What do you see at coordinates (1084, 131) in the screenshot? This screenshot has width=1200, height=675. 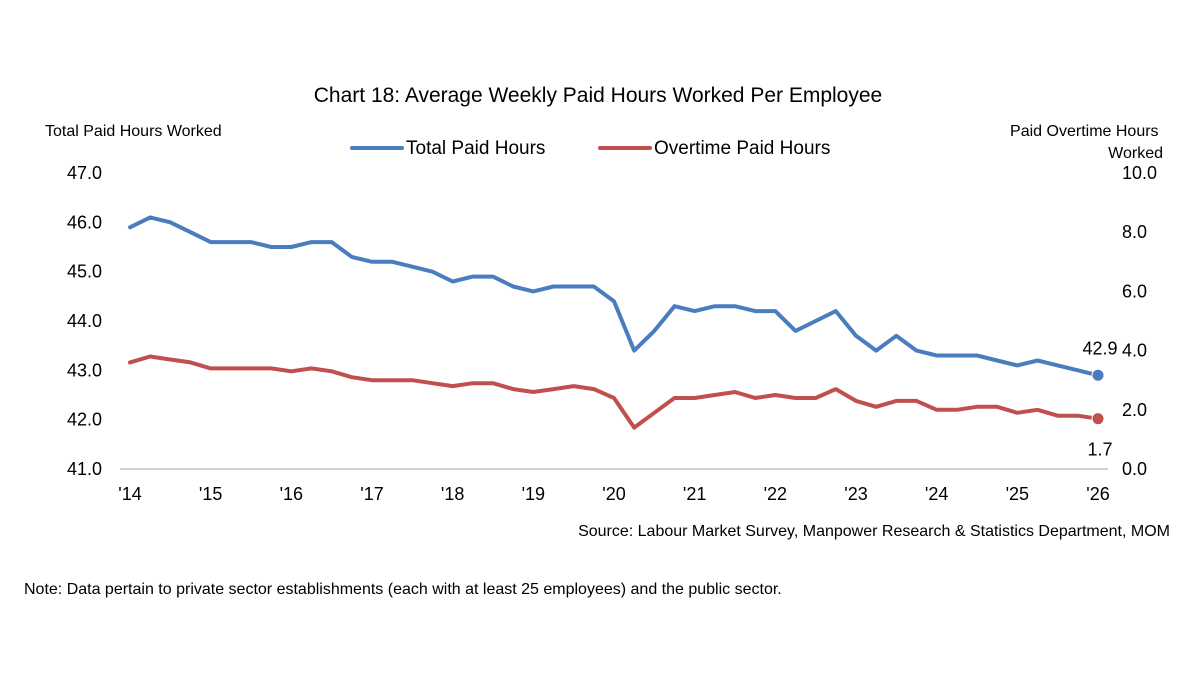 I see `y-right-axis-label-line1: Paid Overtime Hours` at bounding box center [1084, 131].